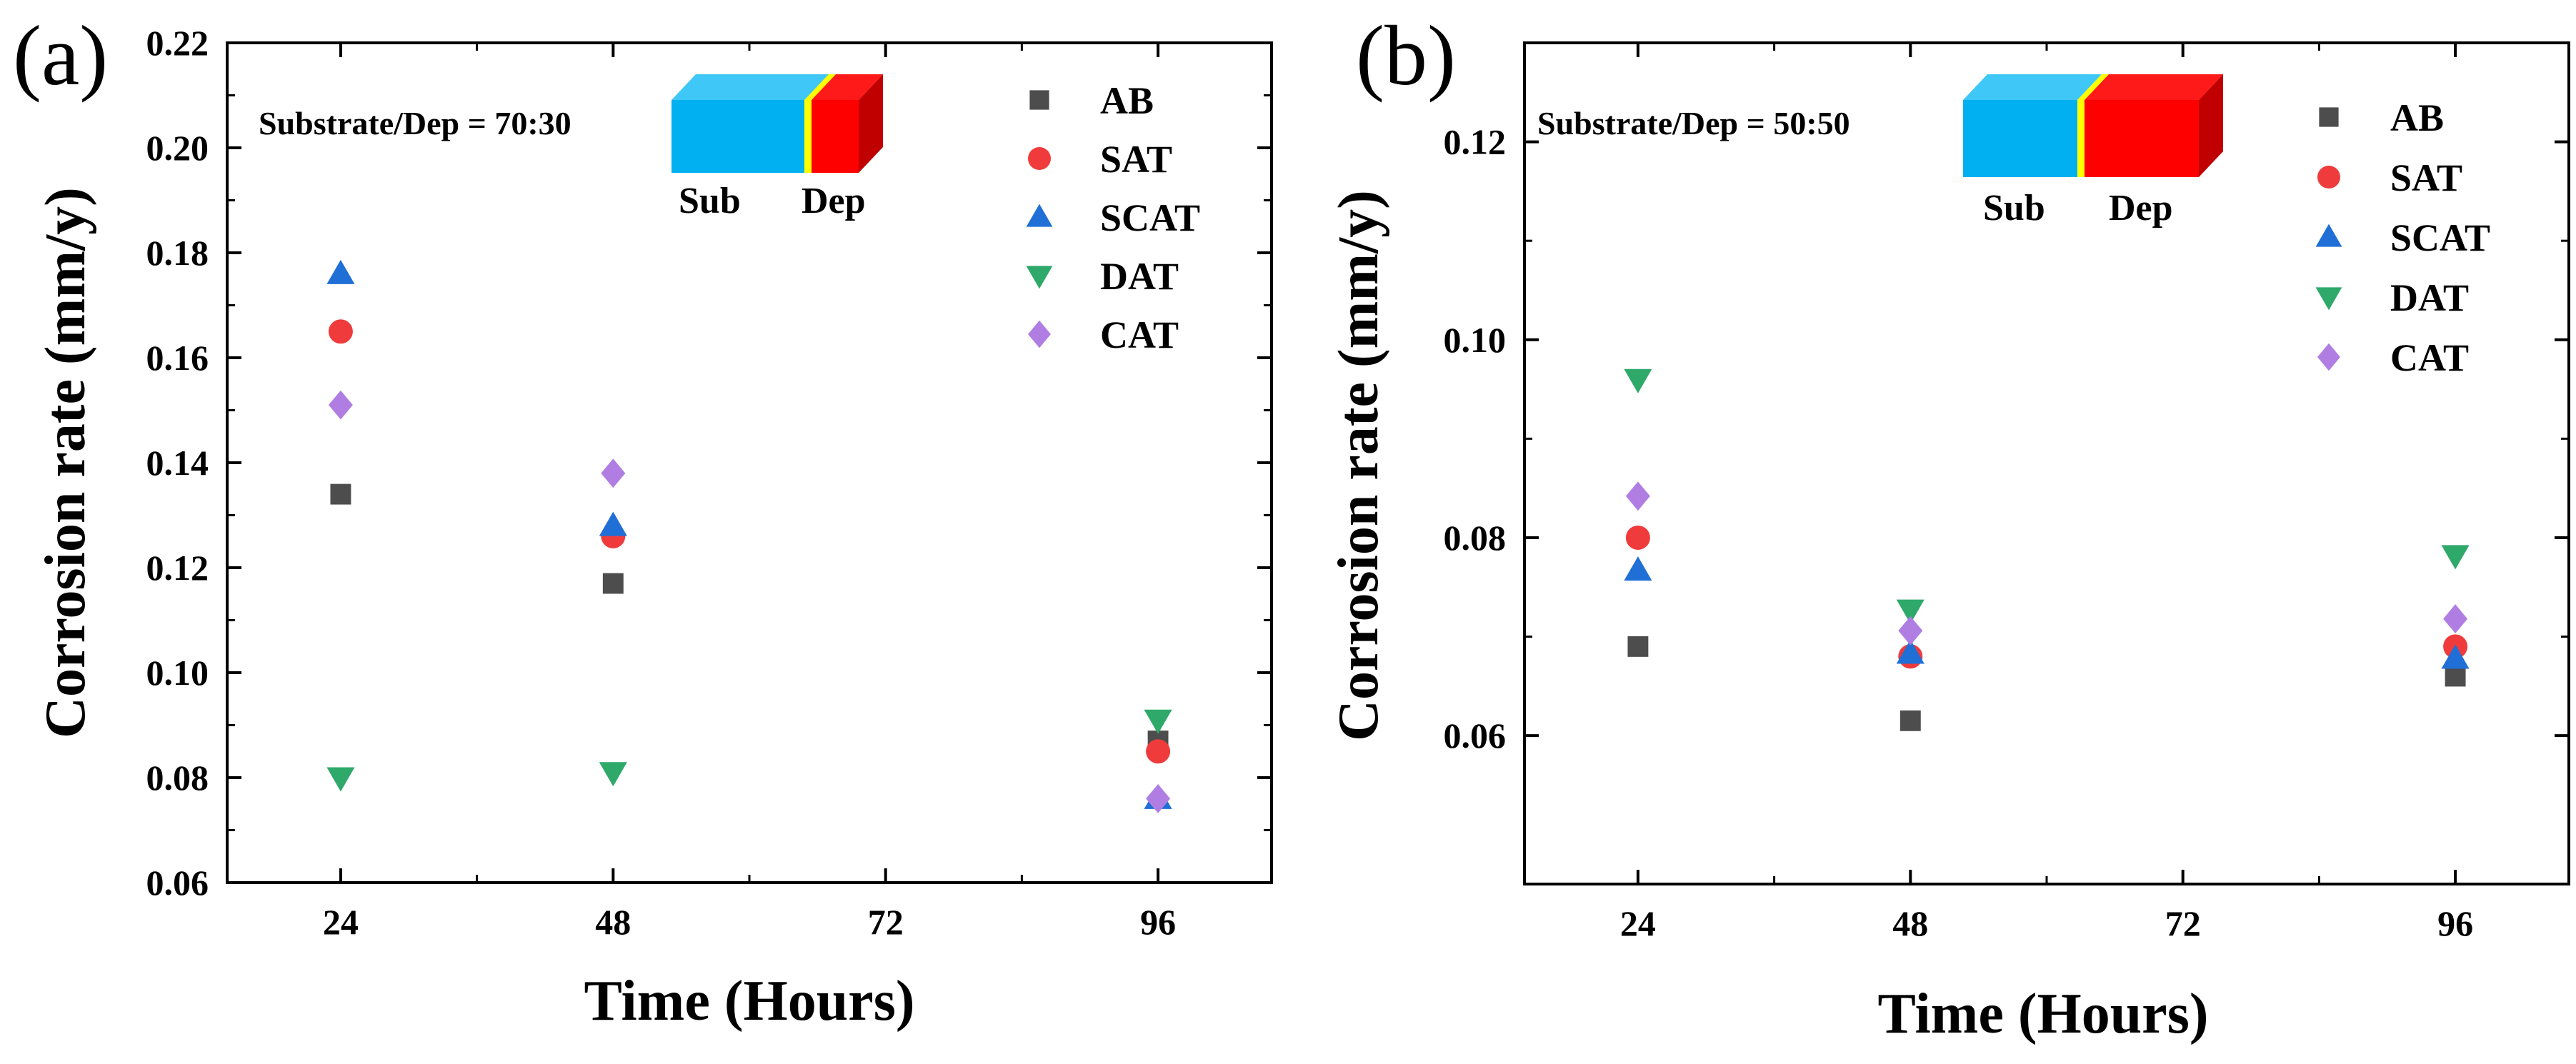 This screenshot has height=1064, width=2576. Describe the element at coordinates (2211, 126) in the screenshot. I see `panel-b-inset-deposit-side` at that location.